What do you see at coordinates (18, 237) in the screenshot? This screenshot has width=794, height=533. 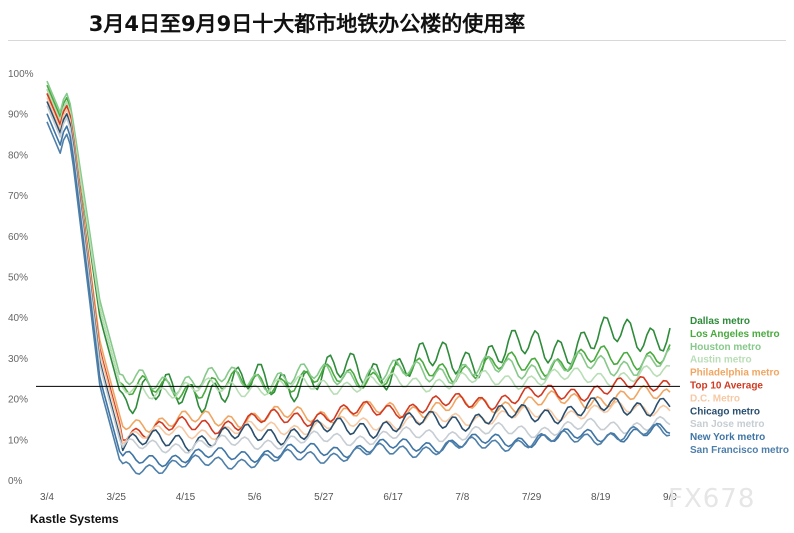 I see `y-tick-label: 60%` at bounding box center [18, 237].